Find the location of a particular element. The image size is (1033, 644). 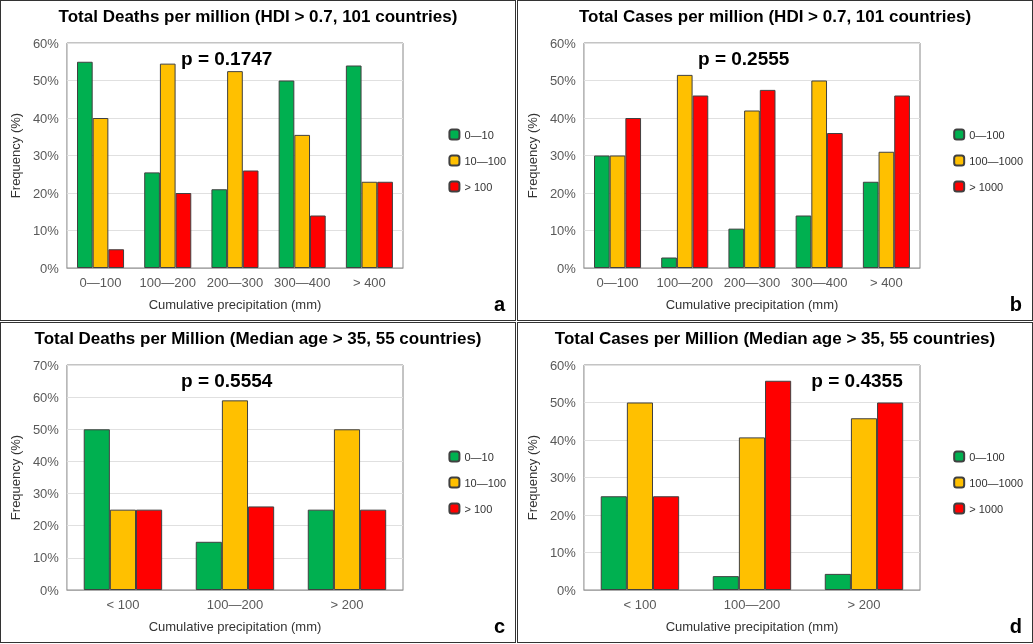

annotation: p = 0.5554 is located at coordinates (227, 380).